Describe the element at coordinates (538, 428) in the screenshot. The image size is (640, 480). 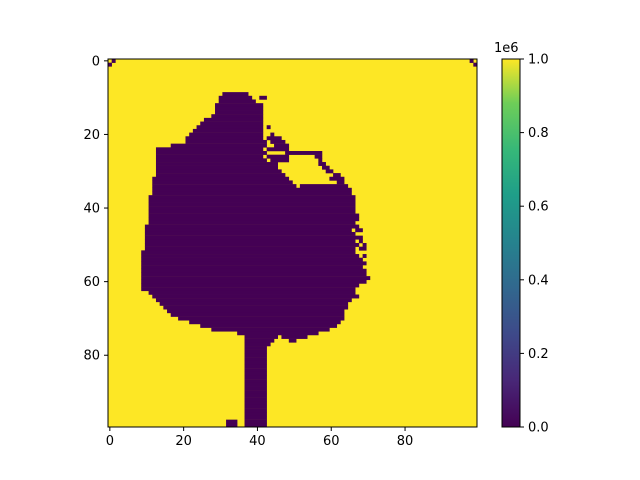
I see `colorbar-tick-label: 0.0` at that location.